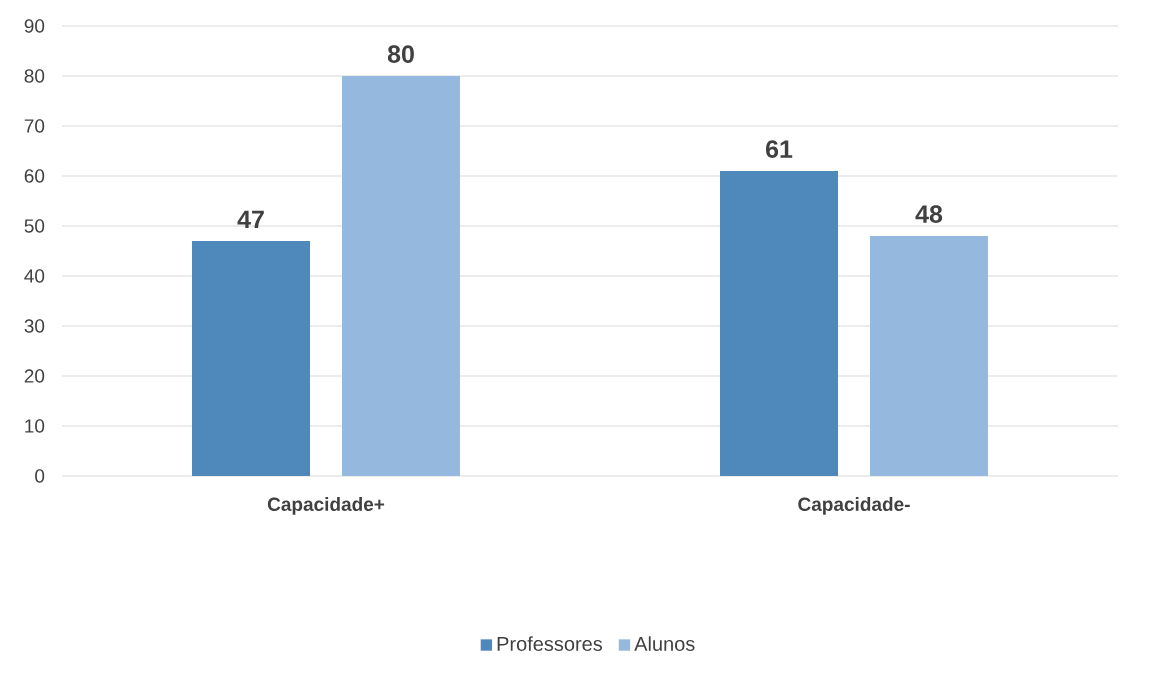  Describe the element at coordinates (34, 176) in the screenshot. I see `y-tick-label: 60` at that location.